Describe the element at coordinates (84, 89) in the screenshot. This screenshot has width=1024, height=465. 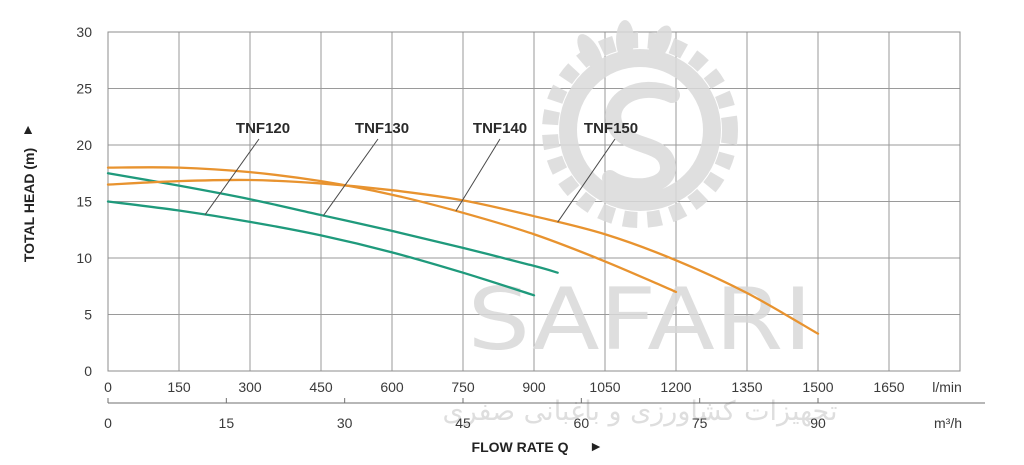
I see `y-tick-label: 25` at that location.